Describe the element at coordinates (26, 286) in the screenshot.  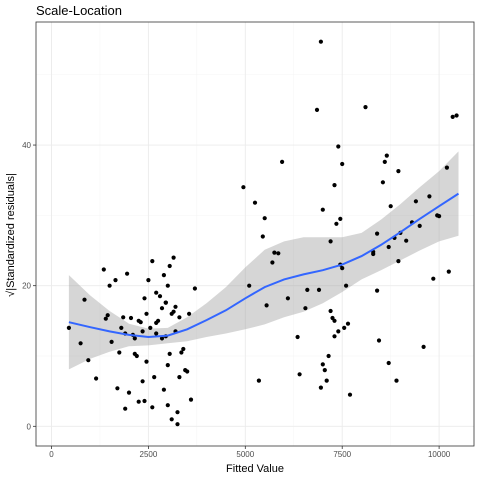
I see `y-tick-label: 20` at that location.